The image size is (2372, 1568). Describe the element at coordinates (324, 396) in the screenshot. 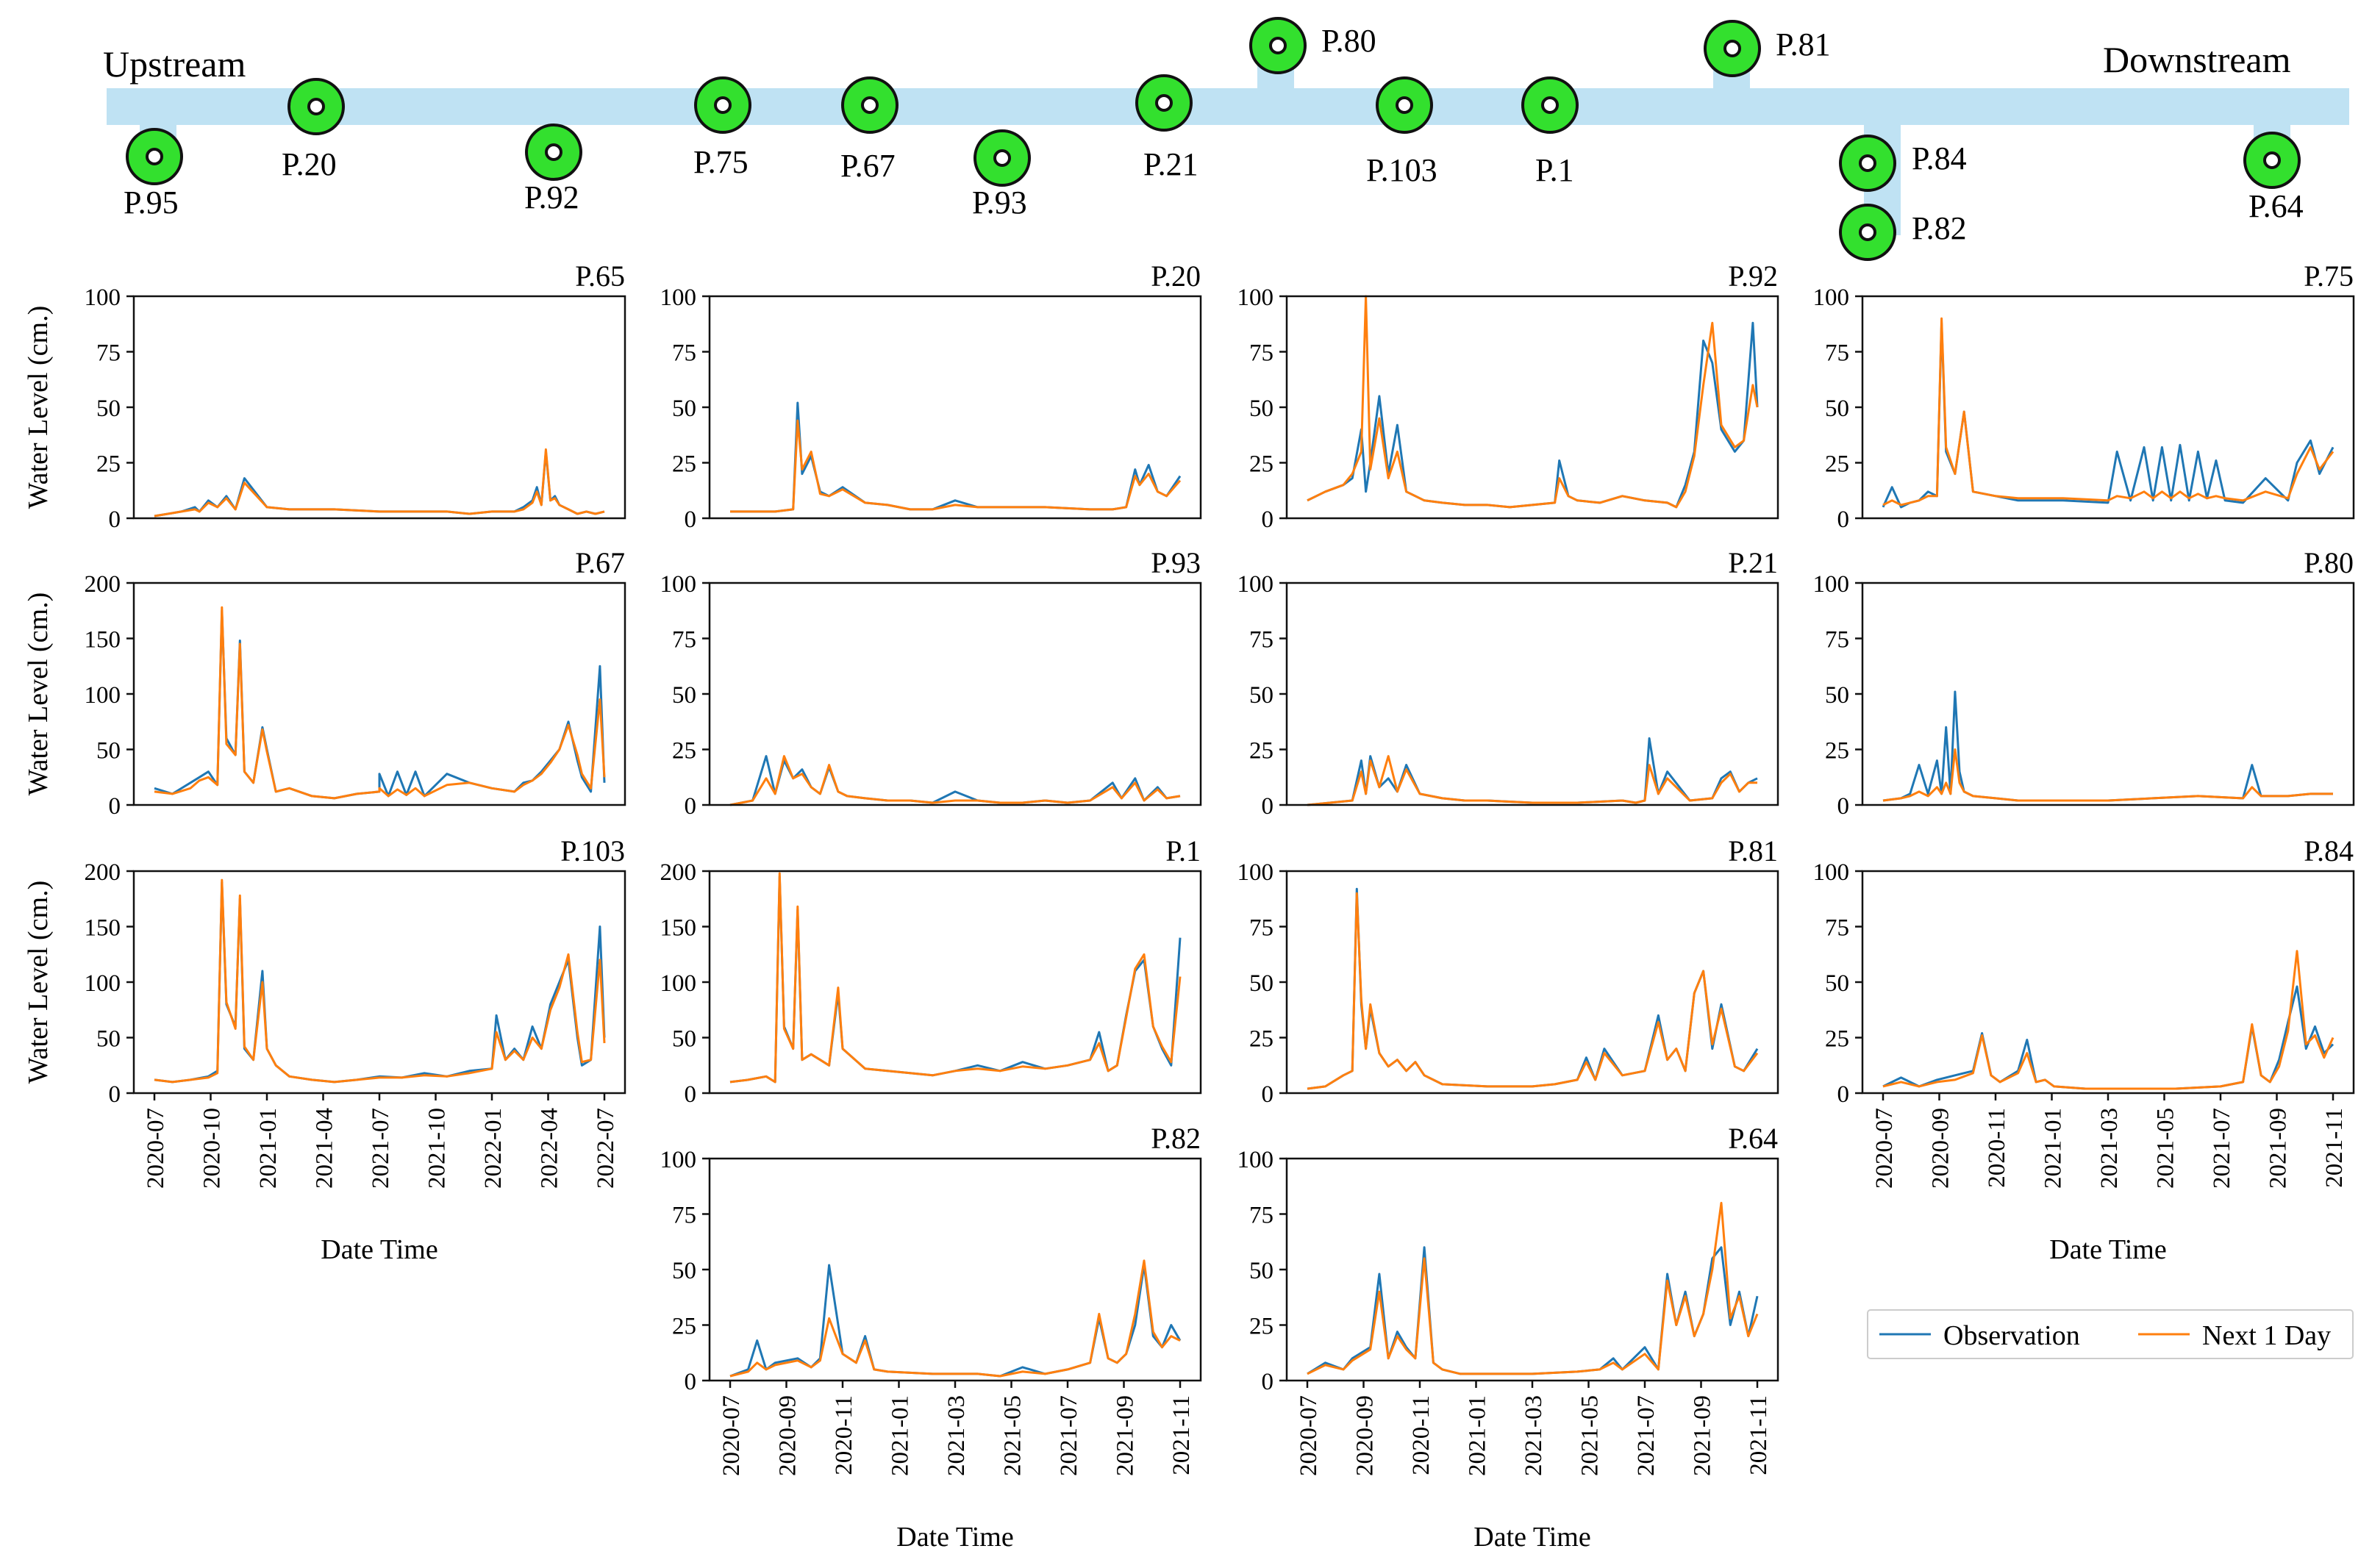

I see `panel-p65: P.65 0 25 50 75 100 Water Level (cm.)` at that location.